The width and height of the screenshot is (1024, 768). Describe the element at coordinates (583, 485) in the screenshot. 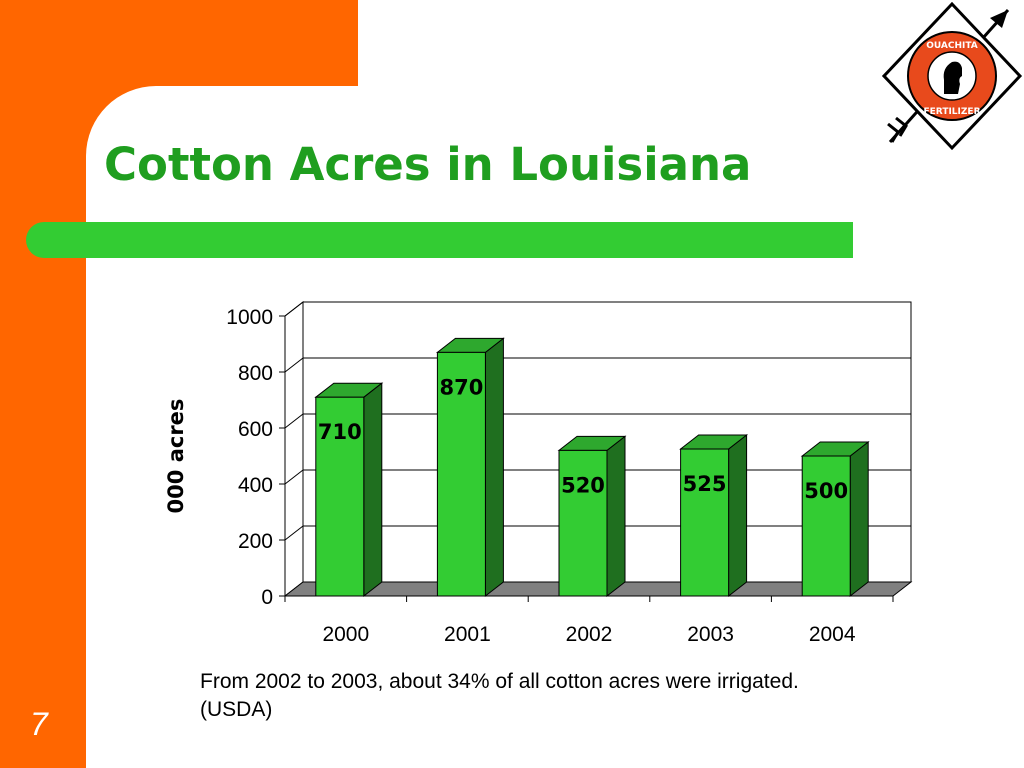

I see `data-label: 520` at that location.